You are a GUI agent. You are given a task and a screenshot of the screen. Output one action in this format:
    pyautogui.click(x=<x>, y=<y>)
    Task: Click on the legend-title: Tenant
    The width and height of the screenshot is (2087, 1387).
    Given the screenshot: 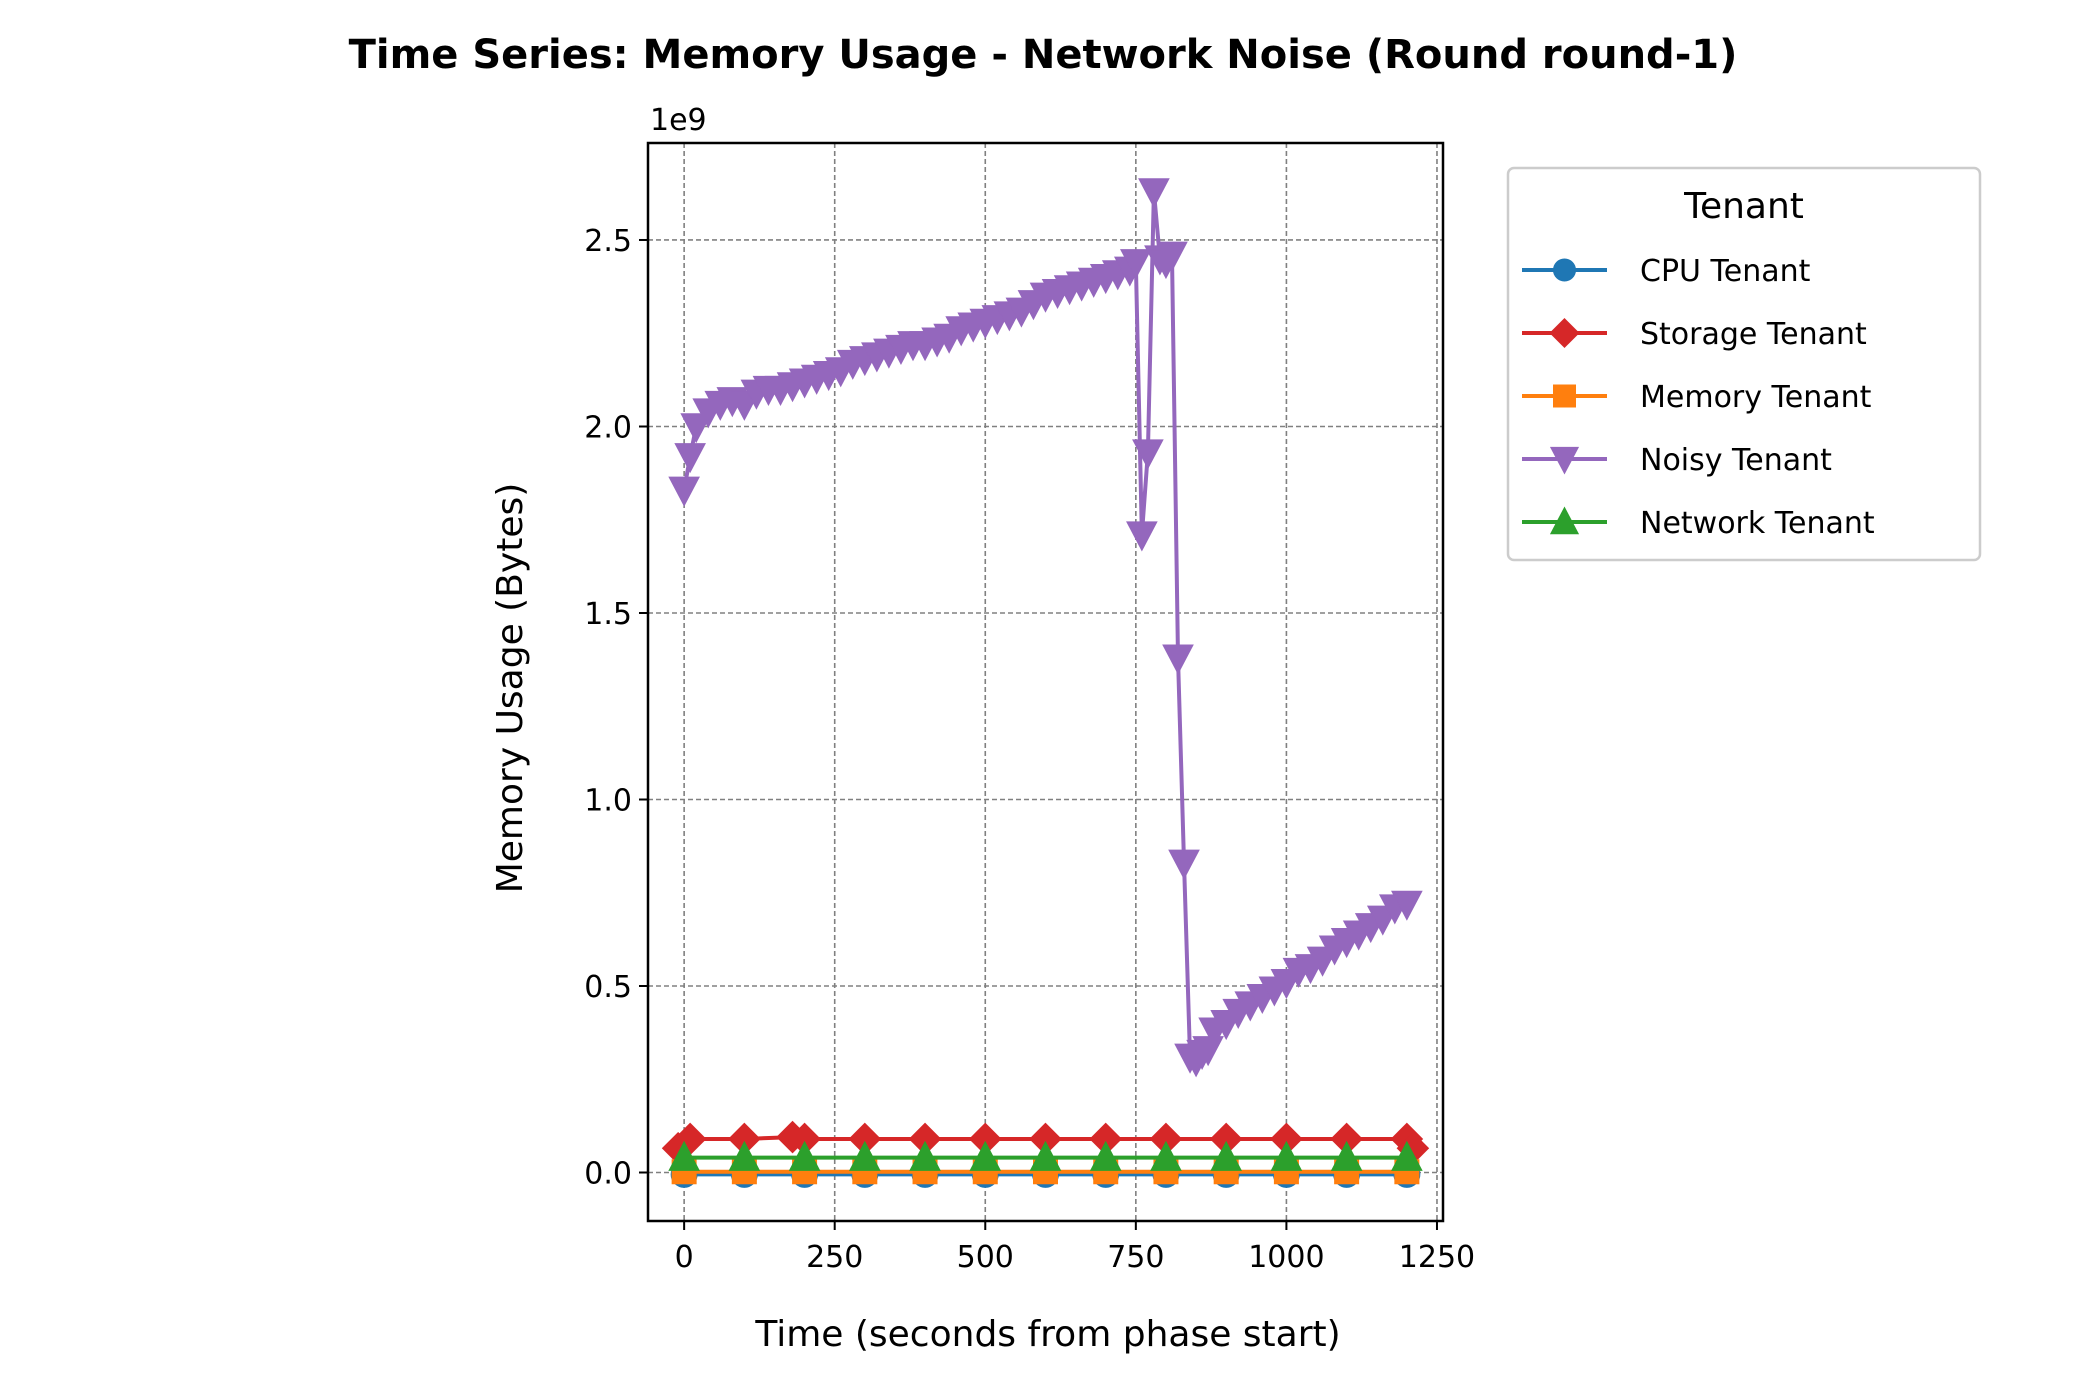 What is the action you would take?
    pyautogui.click(x=1743, y=206)
    